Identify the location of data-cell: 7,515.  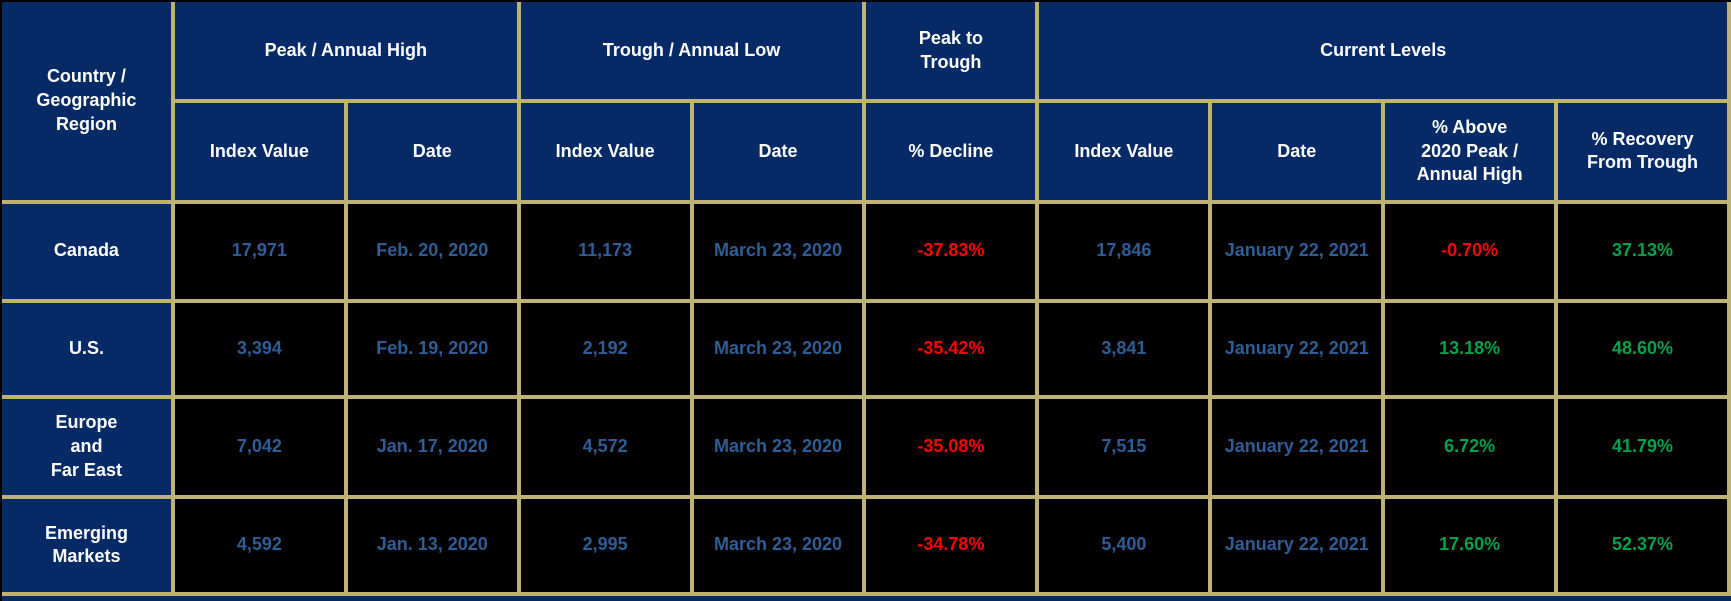
(1124, 447).